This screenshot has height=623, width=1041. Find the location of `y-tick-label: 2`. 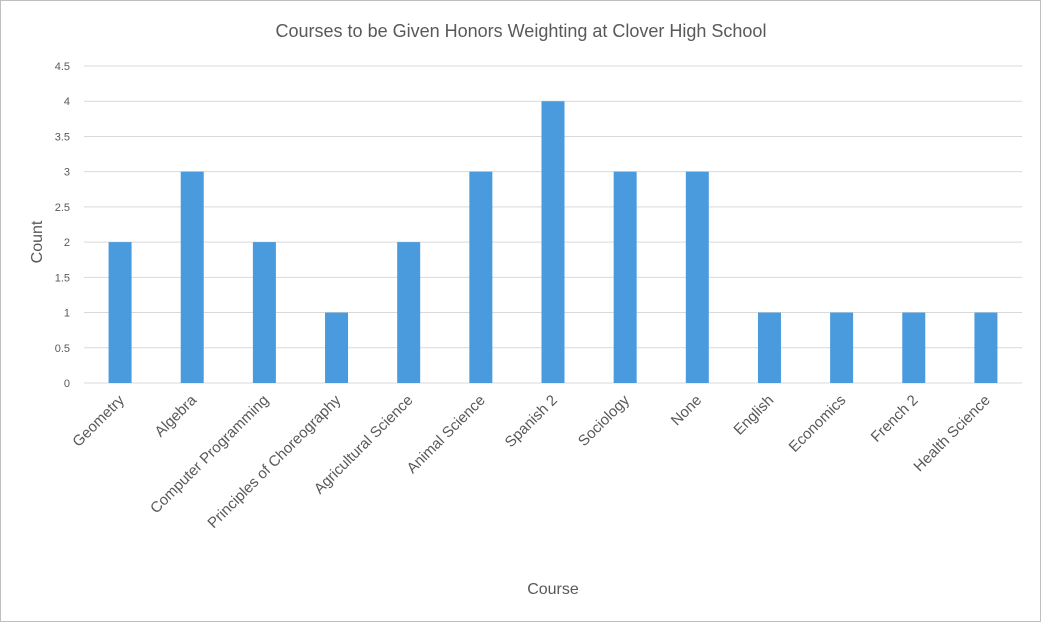

y-tick-label: 2 is located at coordinates (67, 243).